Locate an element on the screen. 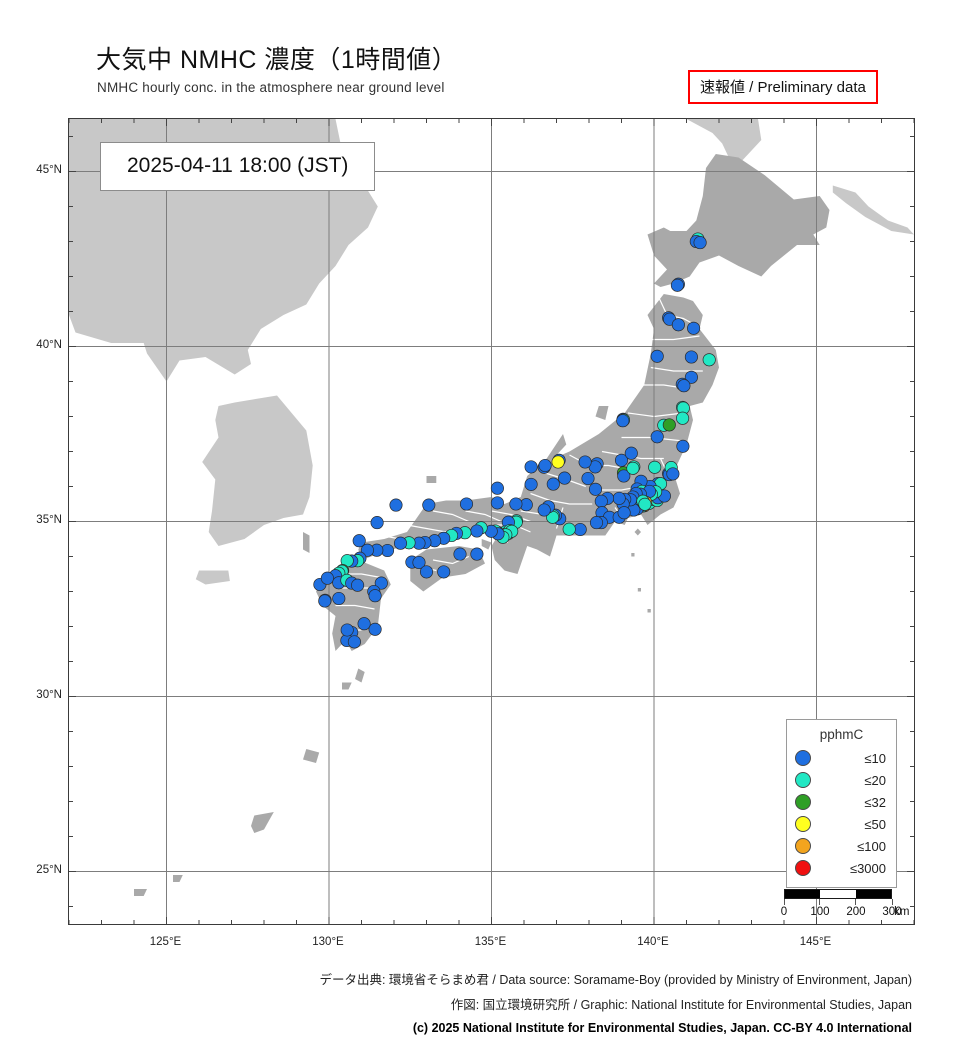 This screenshot has width=980, height=1060. legend-item-label: ≤50 is located at coordinates (875, 824).